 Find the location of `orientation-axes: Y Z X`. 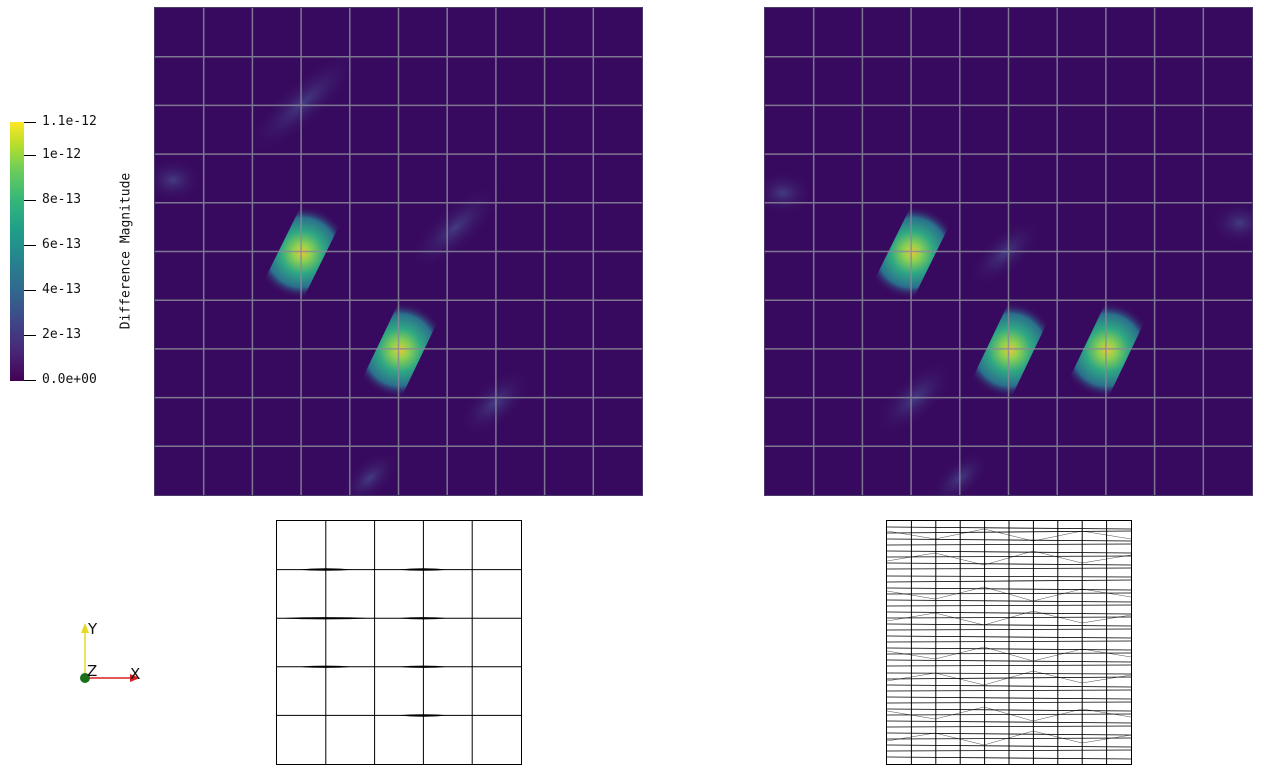

orientation-axes: Y Z X is located at coordinates (115, 655).